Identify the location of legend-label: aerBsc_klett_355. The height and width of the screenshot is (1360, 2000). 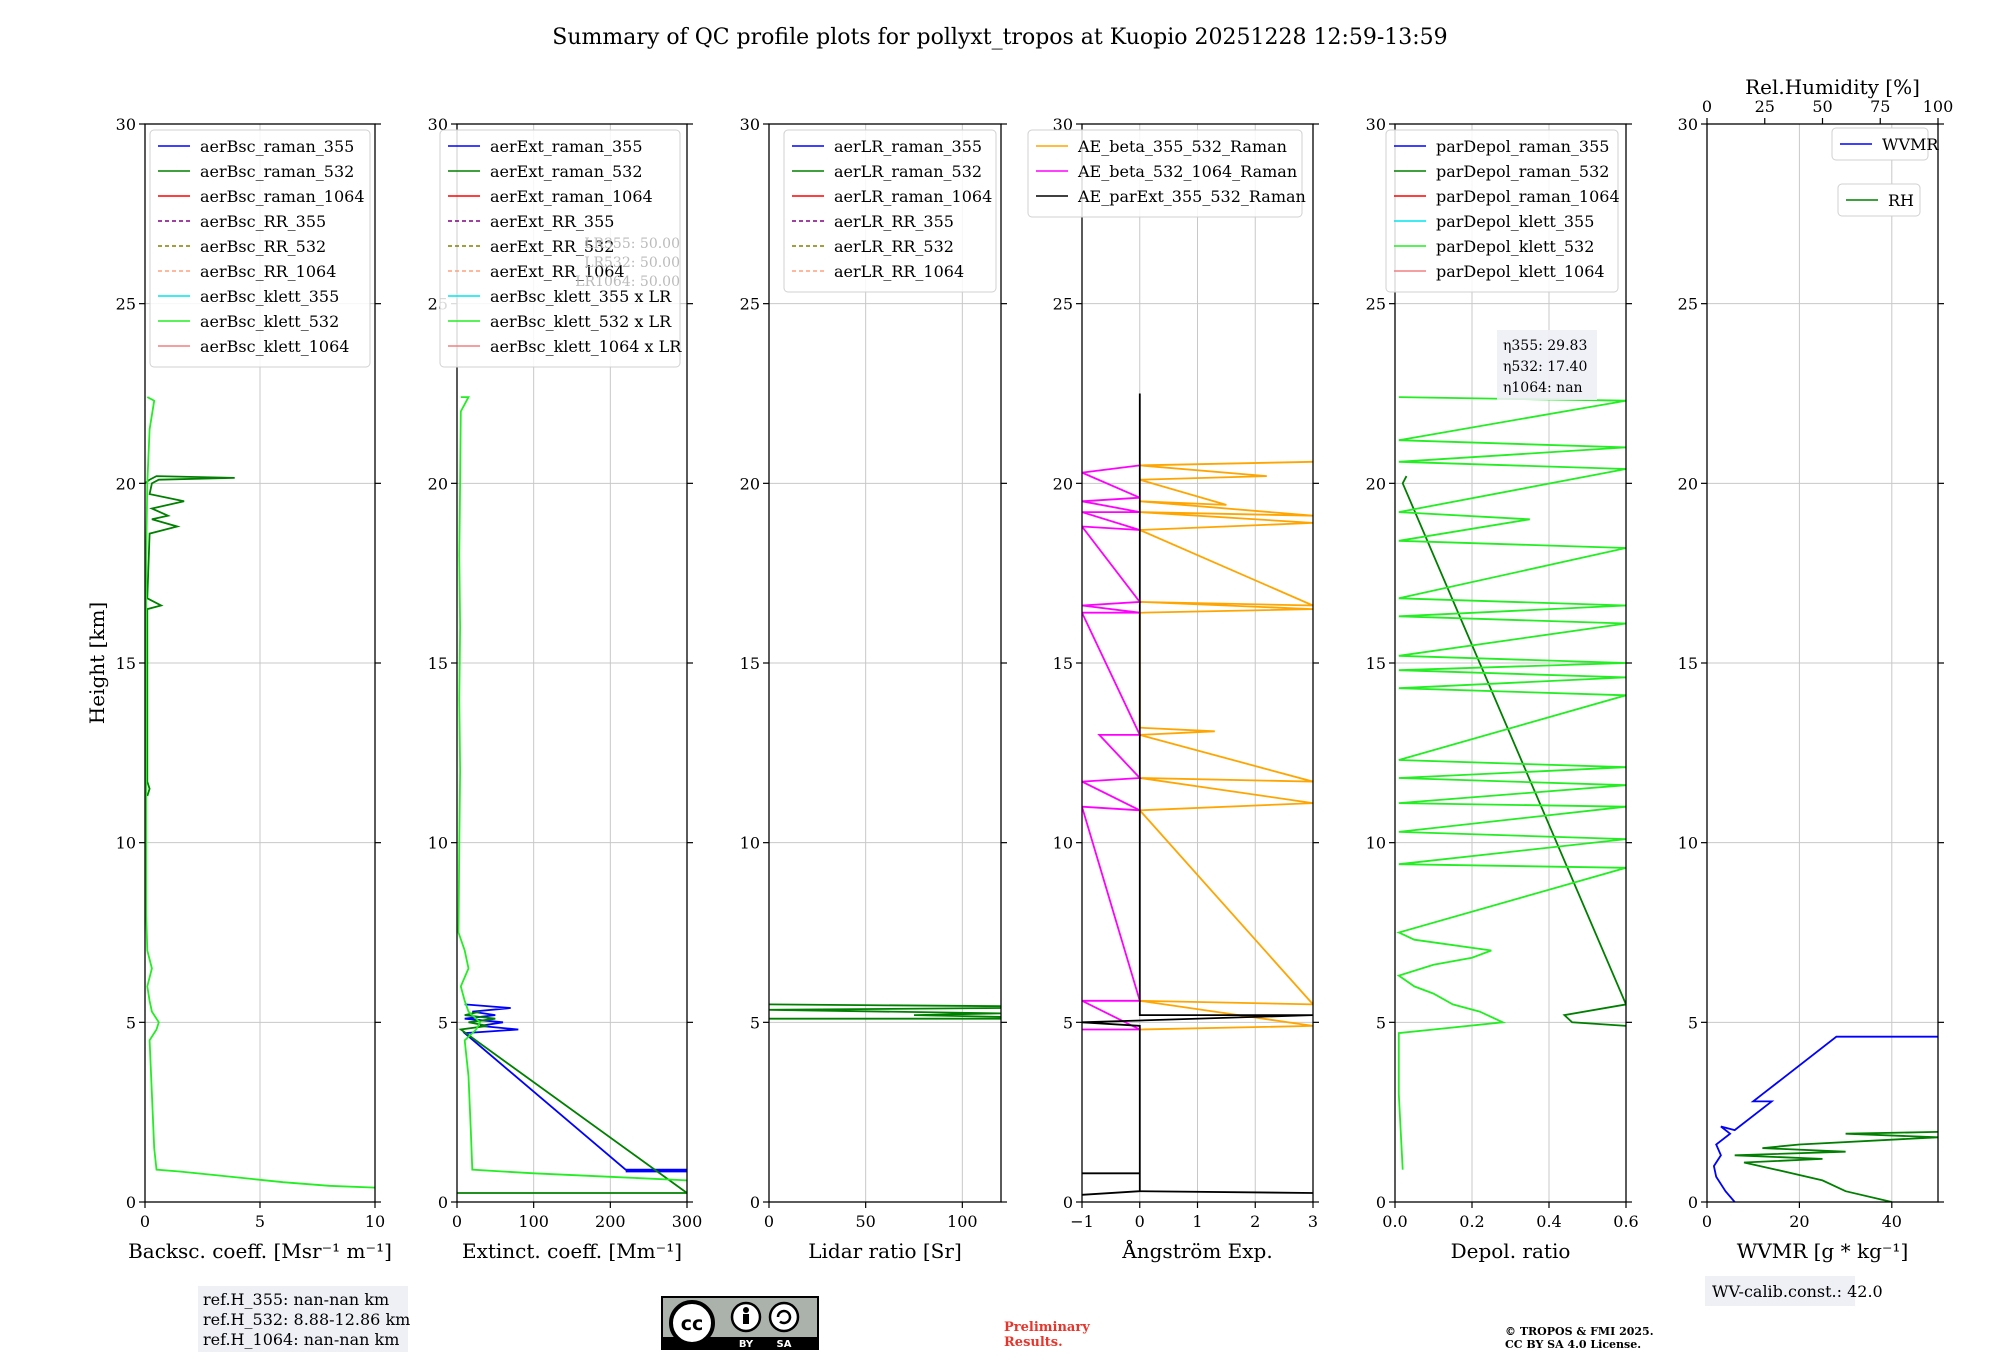
(269, 296).